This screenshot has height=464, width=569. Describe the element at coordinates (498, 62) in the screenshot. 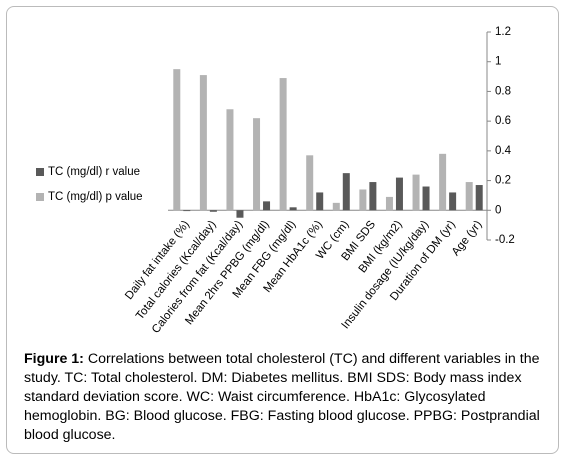

I see `y-tick-label: 1` at that location.